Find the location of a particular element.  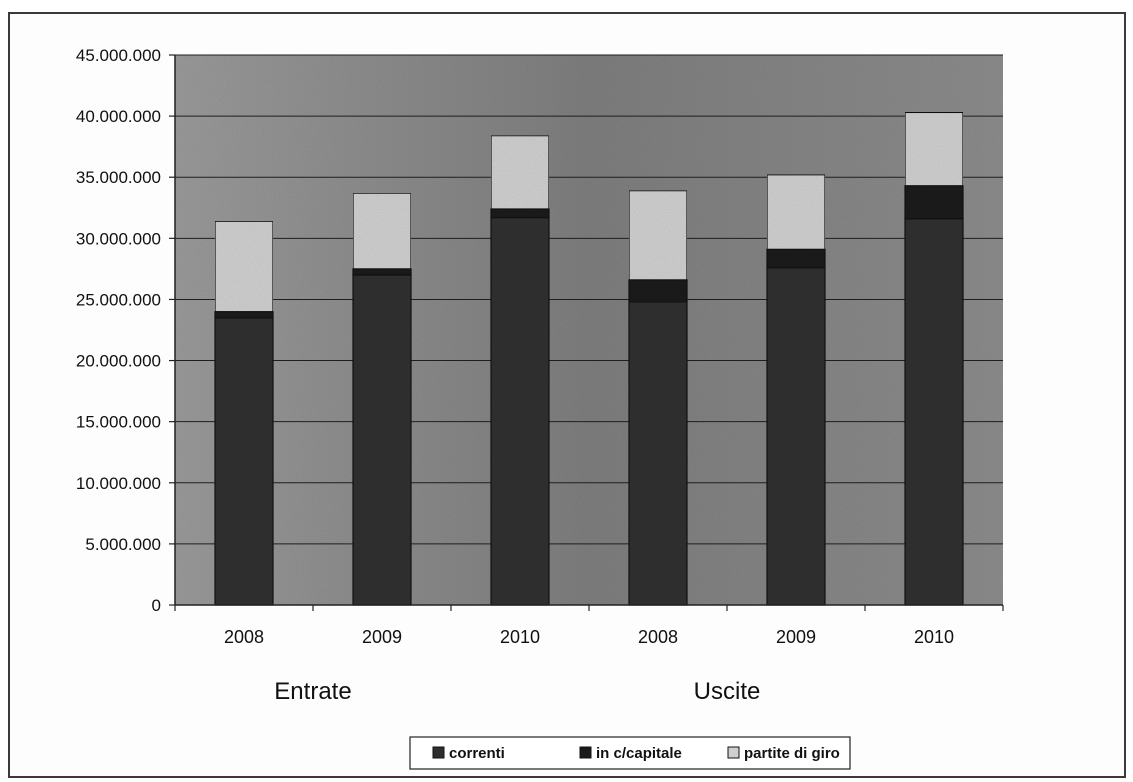

y-tick-label: 0 is located at coordinates (156, 605).